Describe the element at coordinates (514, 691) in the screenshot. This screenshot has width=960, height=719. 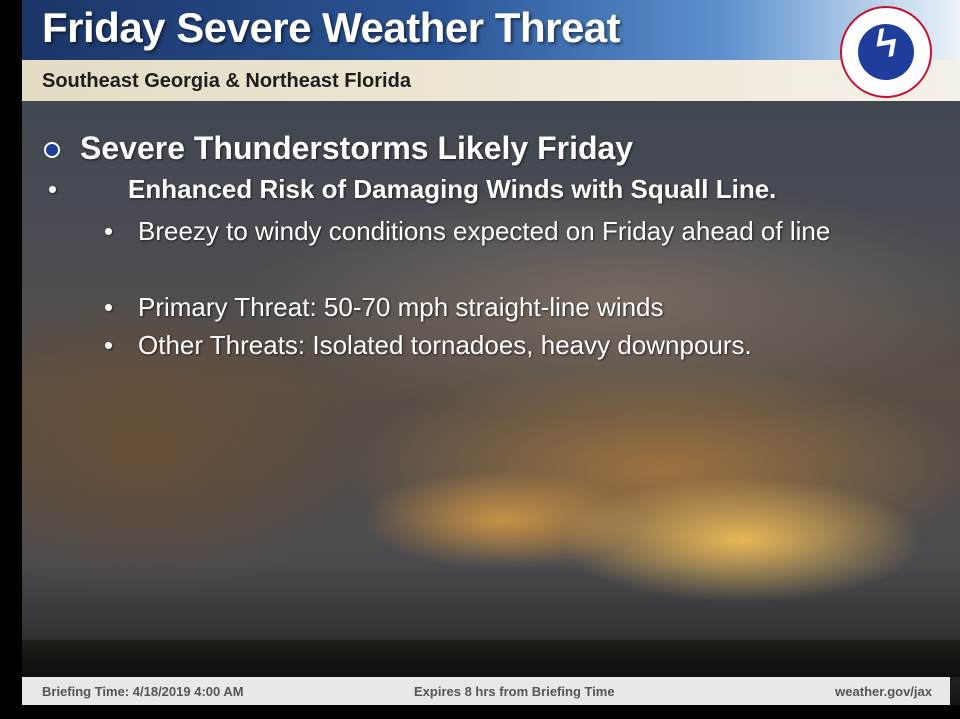
I see `expiration-note: Expires 8 hrs from Briefing Time` at that location.